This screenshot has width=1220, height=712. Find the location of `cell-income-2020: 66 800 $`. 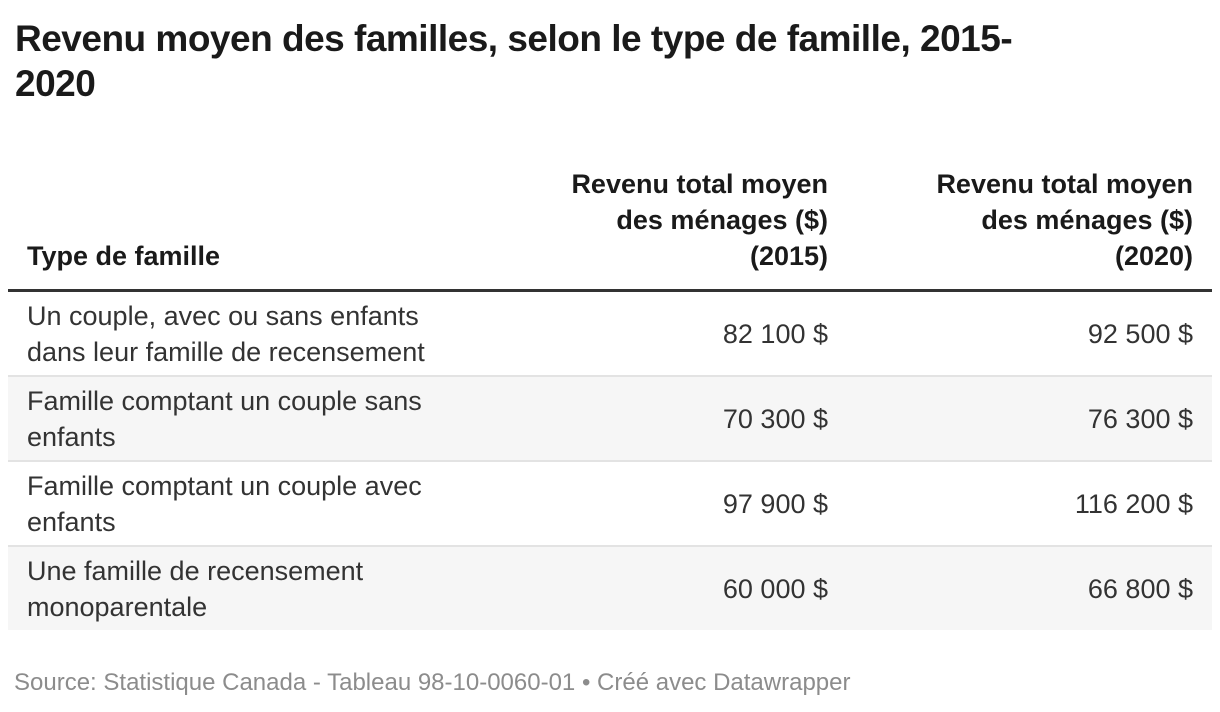

cell-income-2020: 66 800 $ is located at coordinates (1029, 587).